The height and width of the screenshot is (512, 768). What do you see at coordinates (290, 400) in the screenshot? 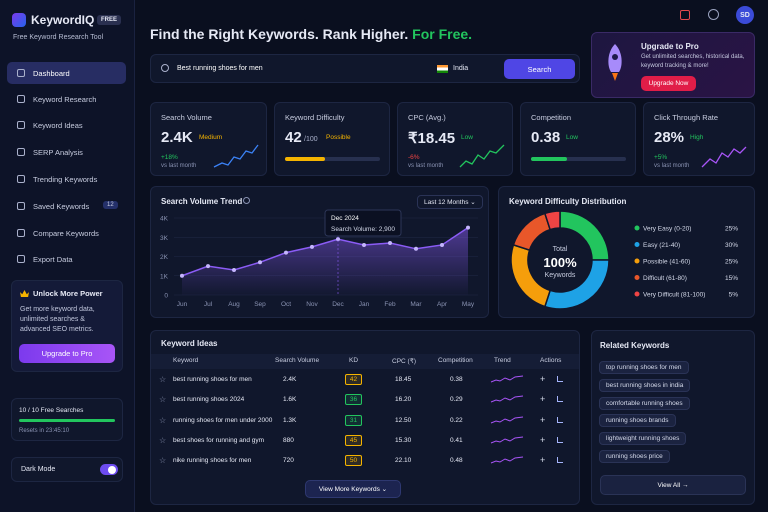
I see `search-volume: 1.6K` at bounding box center [290, 400].